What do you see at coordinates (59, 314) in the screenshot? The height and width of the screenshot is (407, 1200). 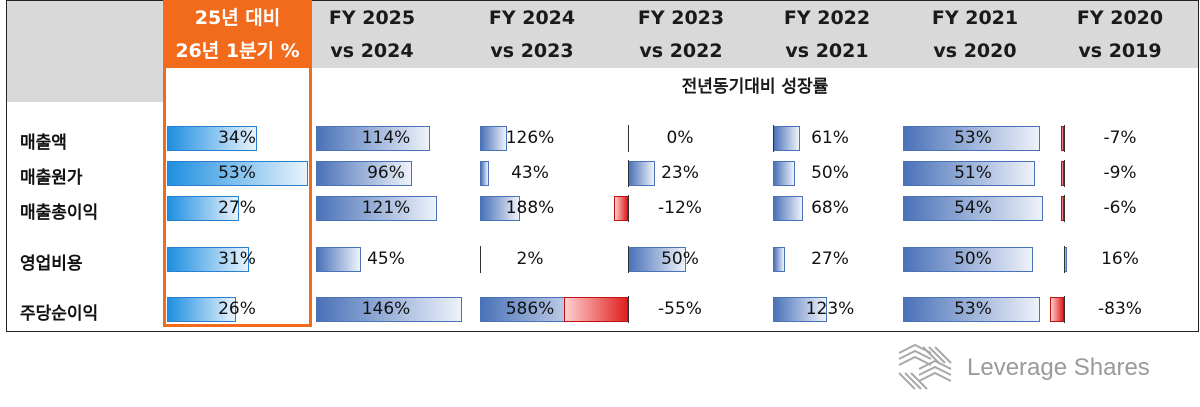 I see `row-label: 주당순이익` at bounding box center [59, 314].